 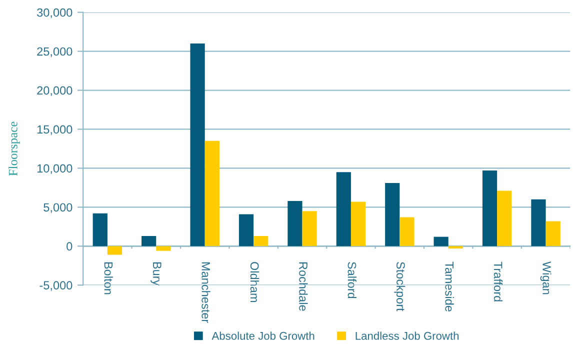 I want to click on x-tick-label: Rochdale, so click(x=303, y=286).